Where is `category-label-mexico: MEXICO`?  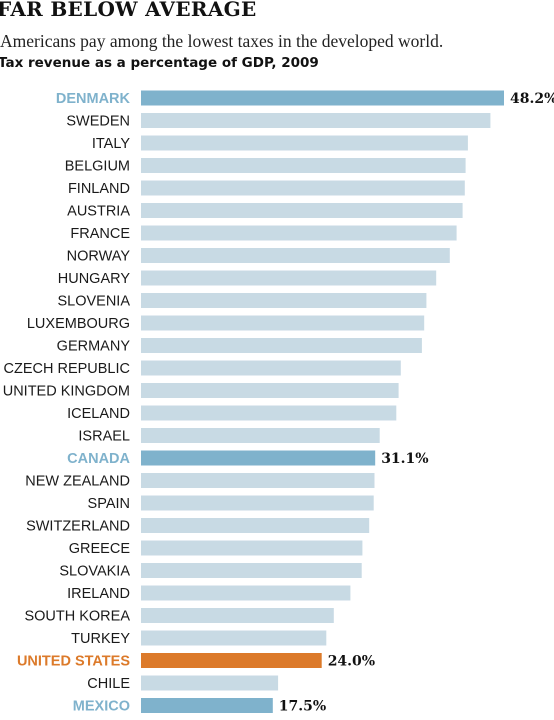
category-label-mexico: MEXICO is located at coordinates (101, 707).